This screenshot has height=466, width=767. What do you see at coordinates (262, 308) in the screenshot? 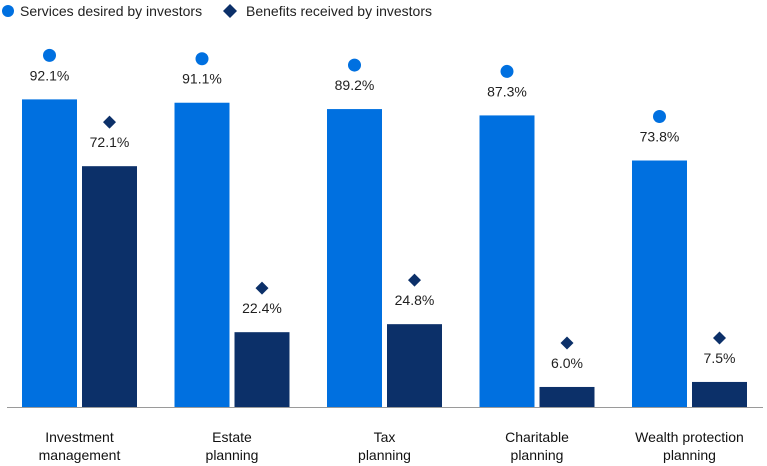
I see `value-label-received-estate-planning: 22.4%` at bounding box center [262, 308].